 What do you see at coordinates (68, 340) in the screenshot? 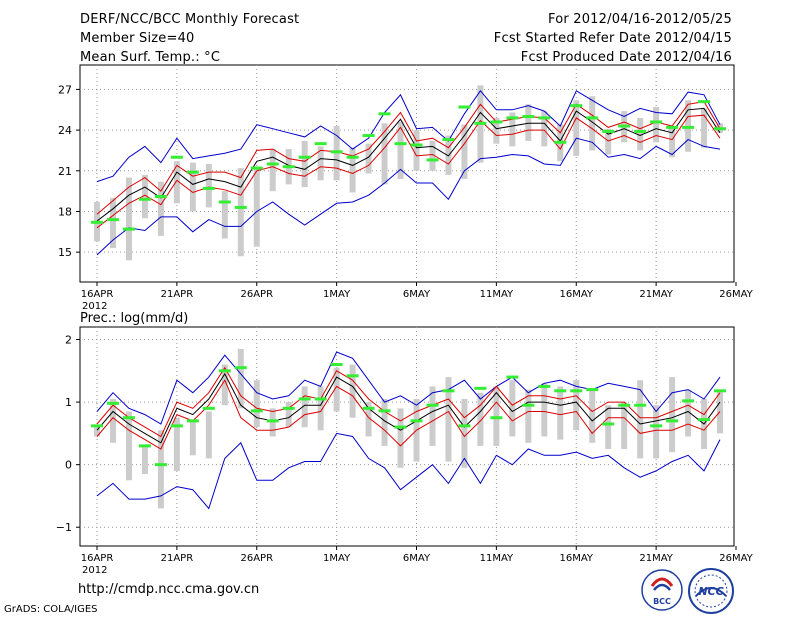
I see `prec-y-tick-label: 2` at bounding box center [68, 340].